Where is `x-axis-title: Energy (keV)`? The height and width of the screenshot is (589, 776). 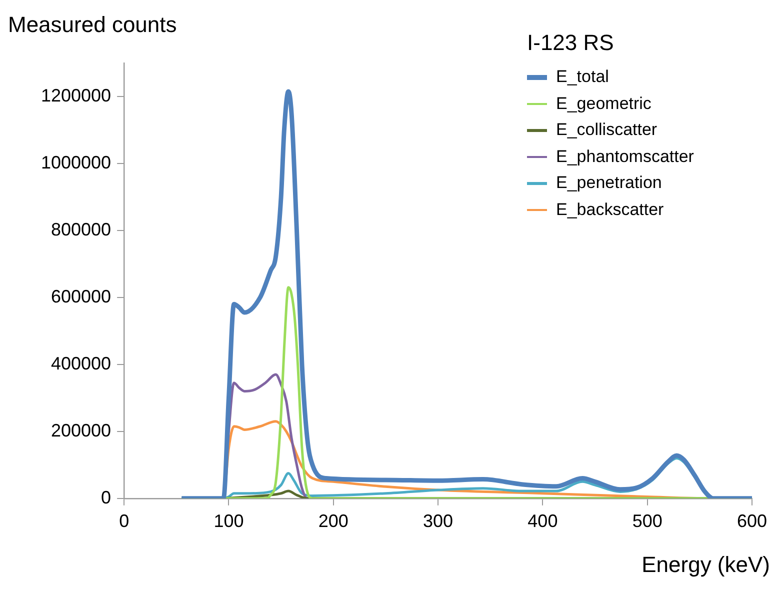
x-axis-title: Energy (keV) is located at coordinates (706, 565).